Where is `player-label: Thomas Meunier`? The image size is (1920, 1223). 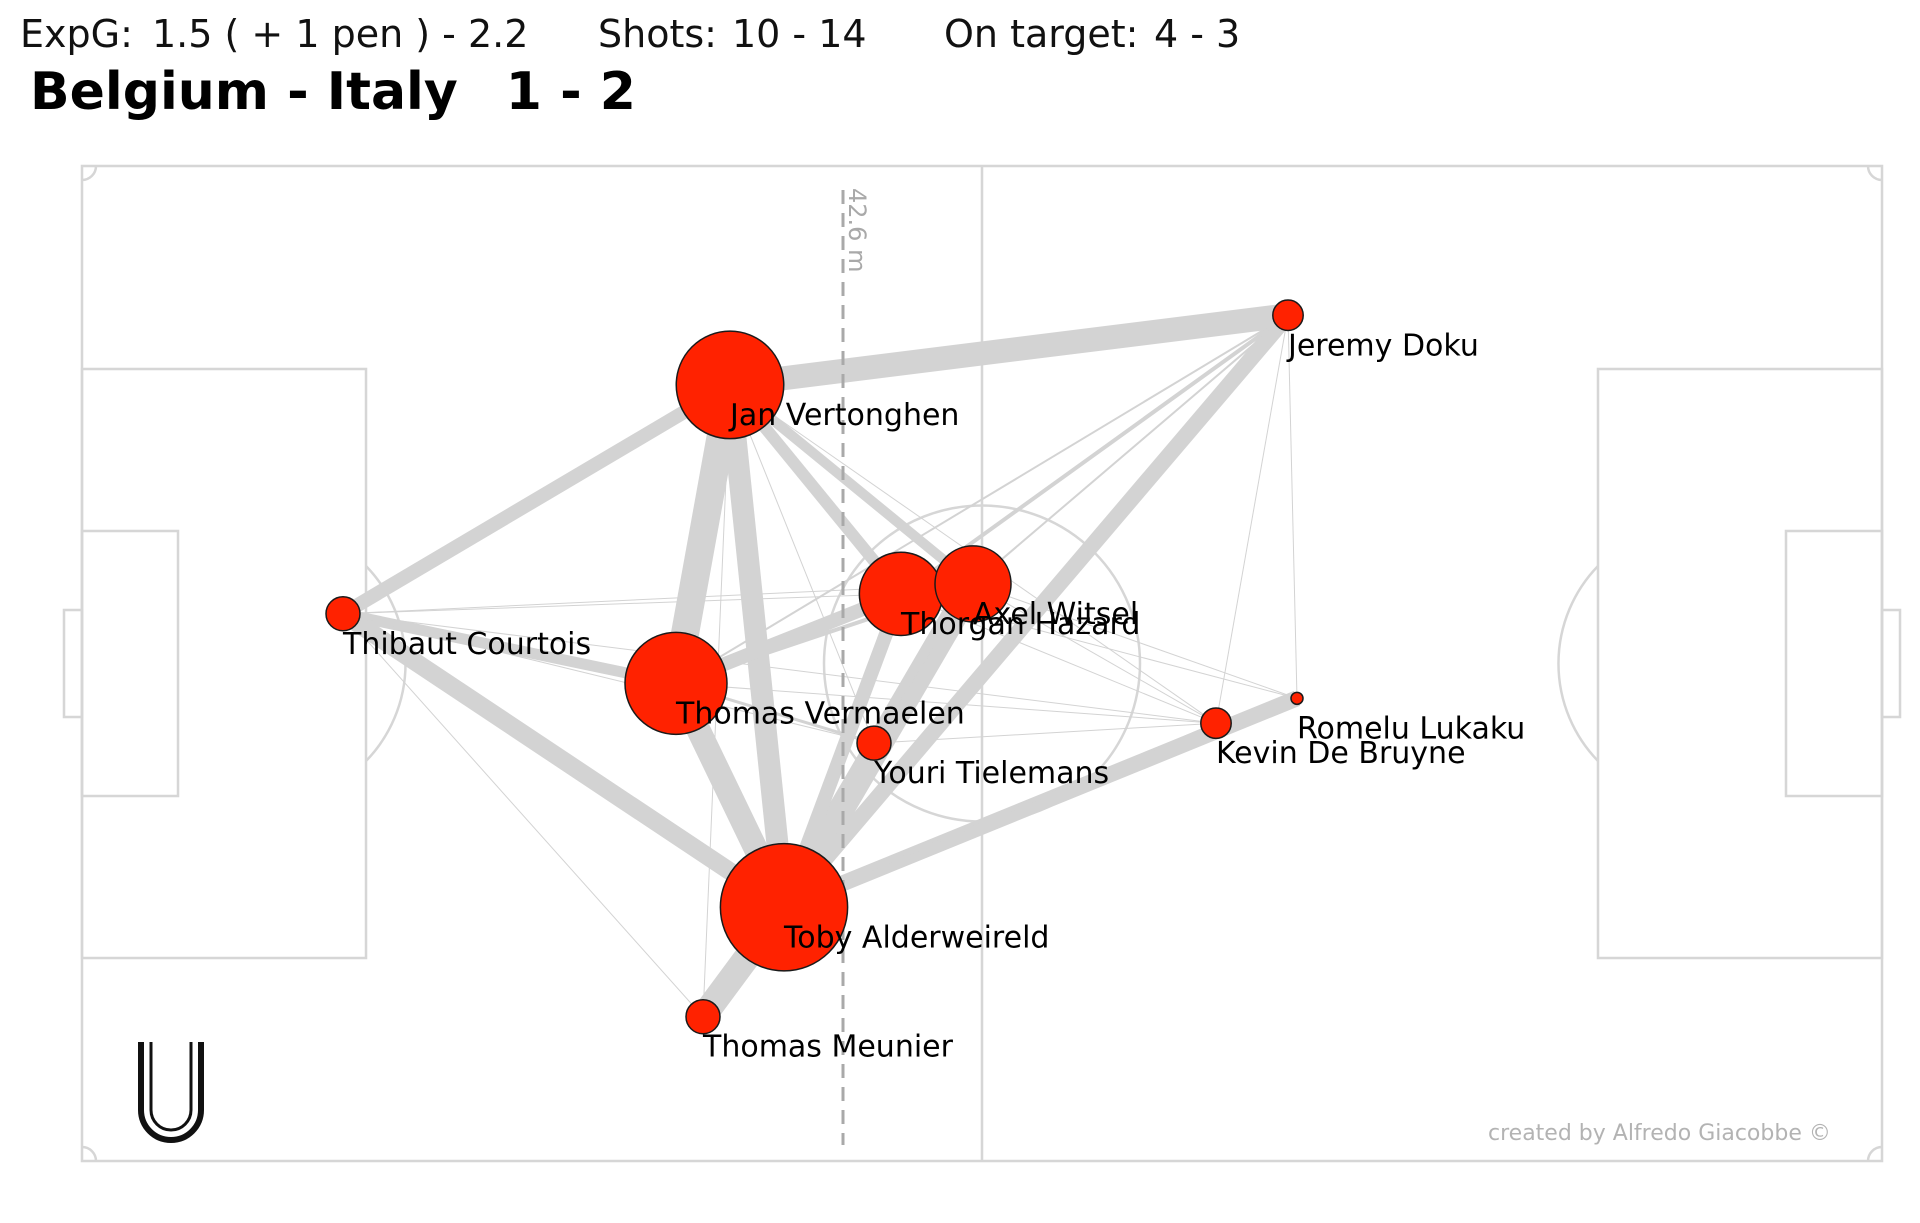 player-label: Thomas Meunier is located at coordinates (828, 1047).